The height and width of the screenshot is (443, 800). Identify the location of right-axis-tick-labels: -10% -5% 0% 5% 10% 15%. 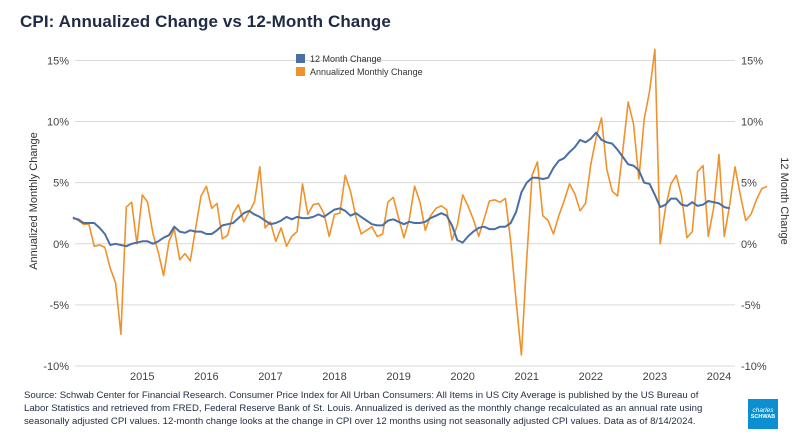
(754, 214).